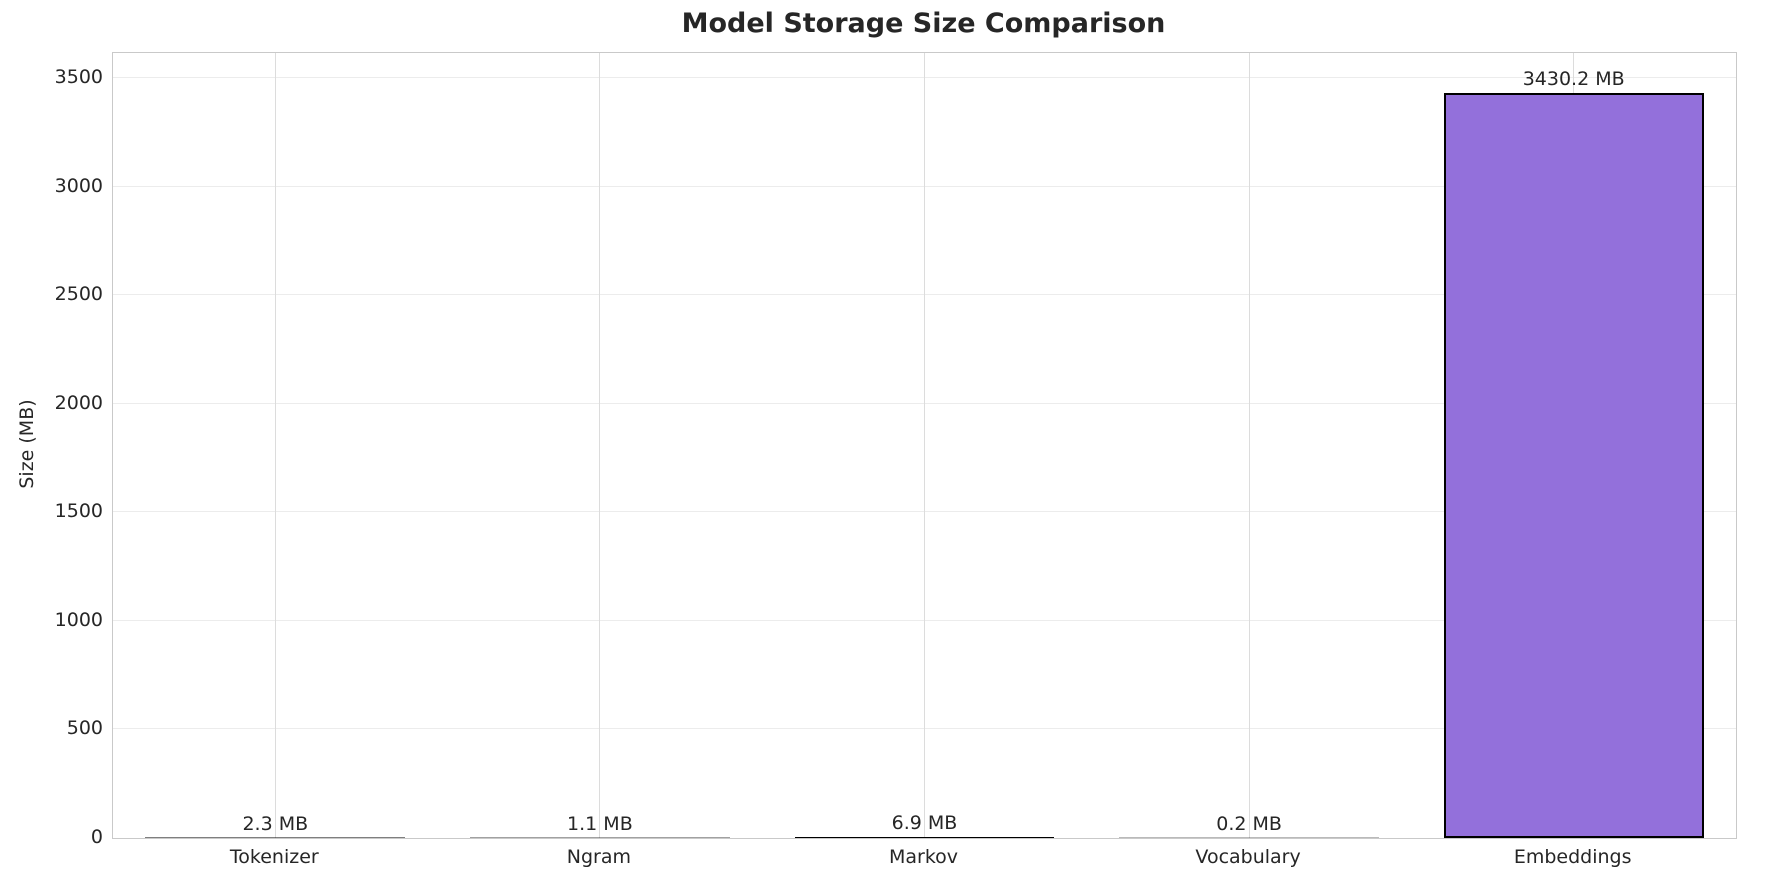  What do you see at coordinates (274, 857) in the screenshot?
I see `x-tick-label-tokenizer: Tokenizer` at bounding box center [274, 857].